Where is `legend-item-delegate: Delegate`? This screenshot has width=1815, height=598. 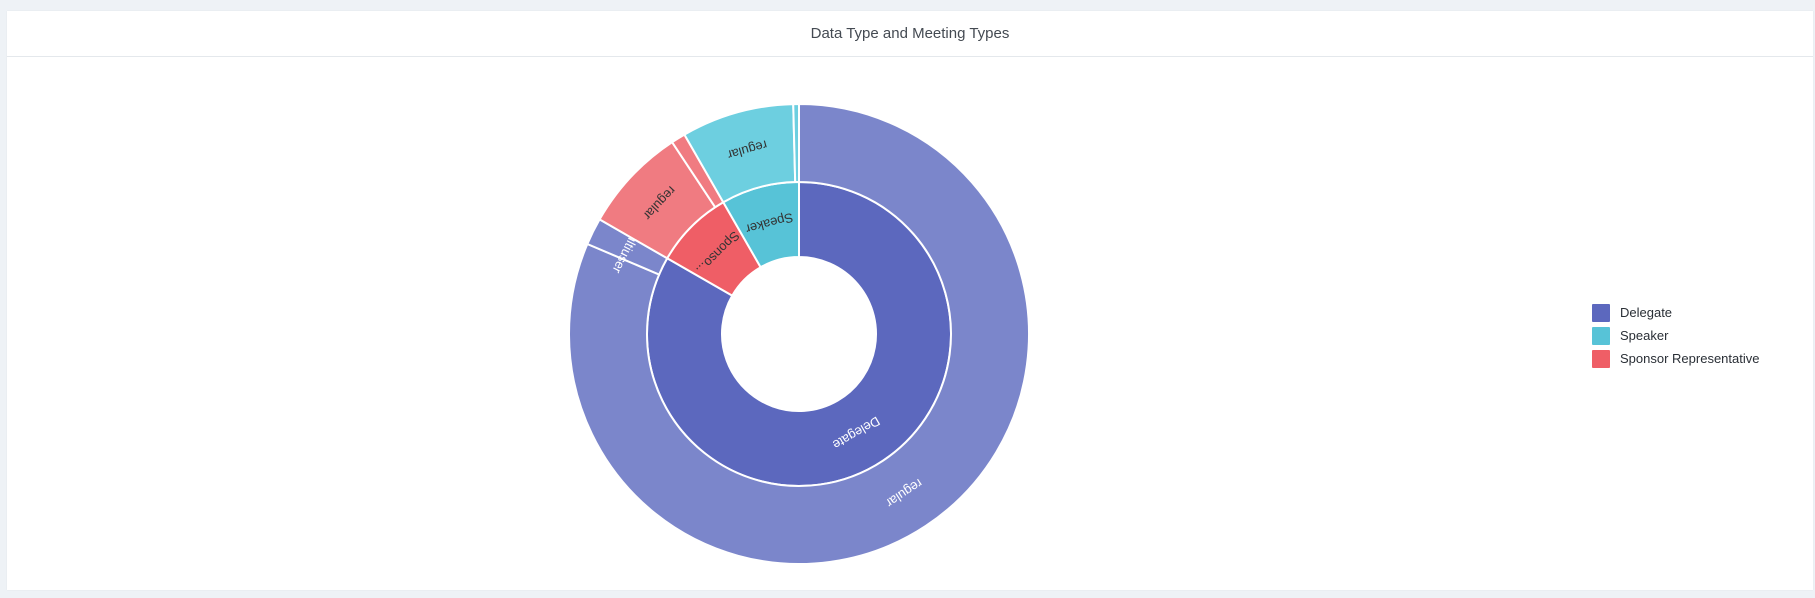 legend-item-delegate: Delegate is located at coordinates (1675, 312).